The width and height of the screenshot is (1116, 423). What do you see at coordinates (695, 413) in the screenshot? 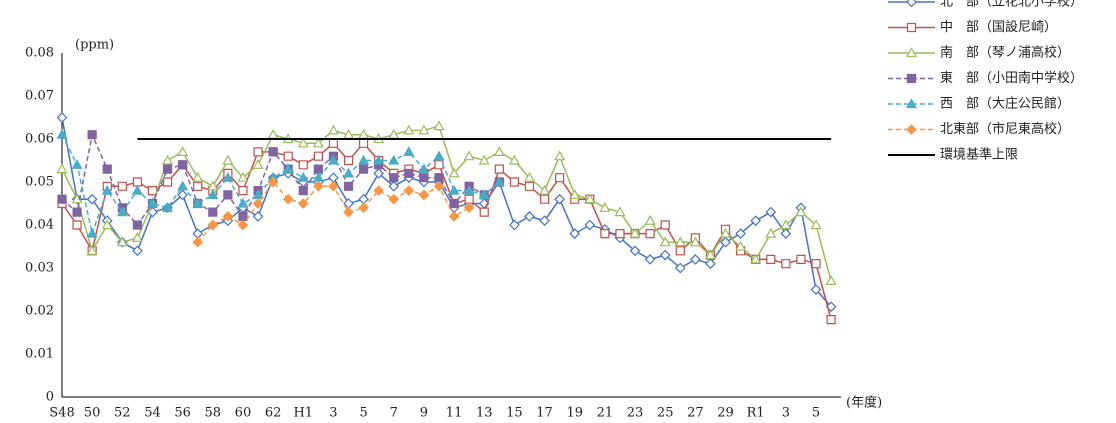
I see `x-tick-label: 27` at bounding box center [695, 413].